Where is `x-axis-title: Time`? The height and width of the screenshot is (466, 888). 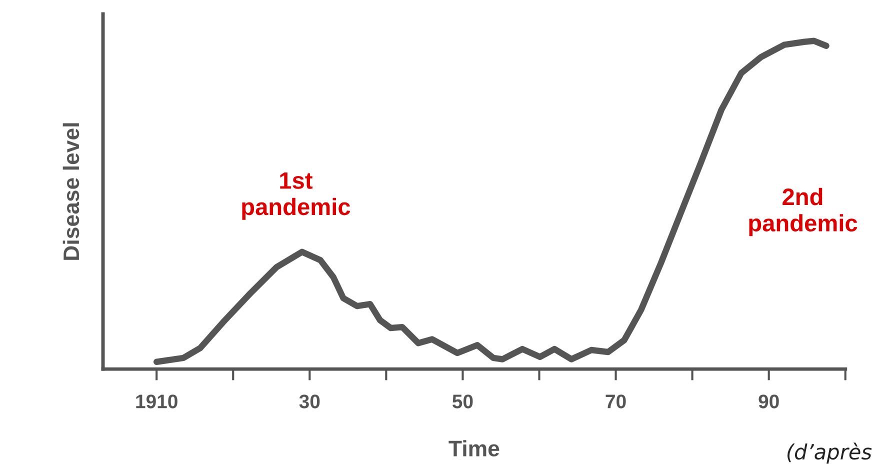 x-axis-title: Time is located at coordinates (474, 448).